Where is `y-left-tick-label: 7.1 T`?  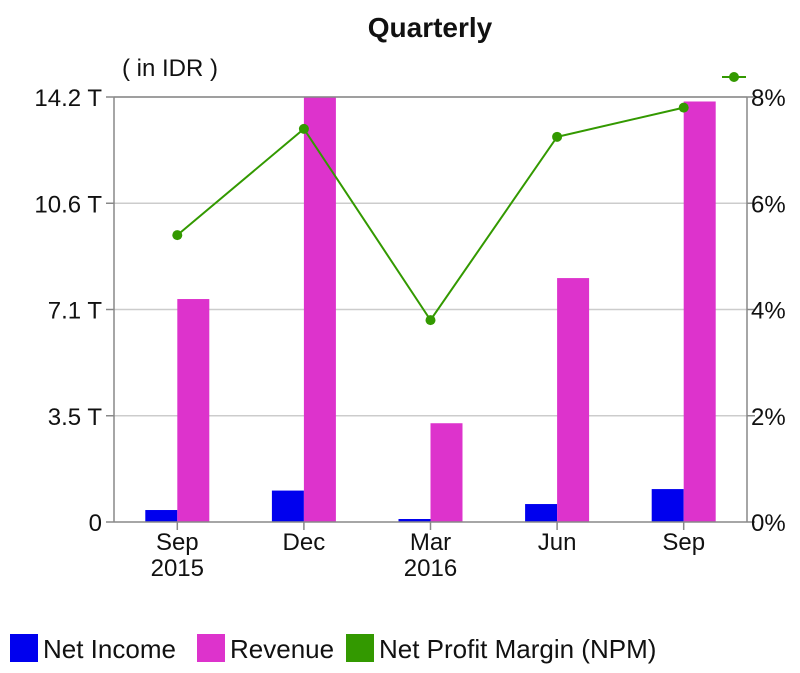
y-left-tick-label: 7.1 T is located at coordinates (75, 311).